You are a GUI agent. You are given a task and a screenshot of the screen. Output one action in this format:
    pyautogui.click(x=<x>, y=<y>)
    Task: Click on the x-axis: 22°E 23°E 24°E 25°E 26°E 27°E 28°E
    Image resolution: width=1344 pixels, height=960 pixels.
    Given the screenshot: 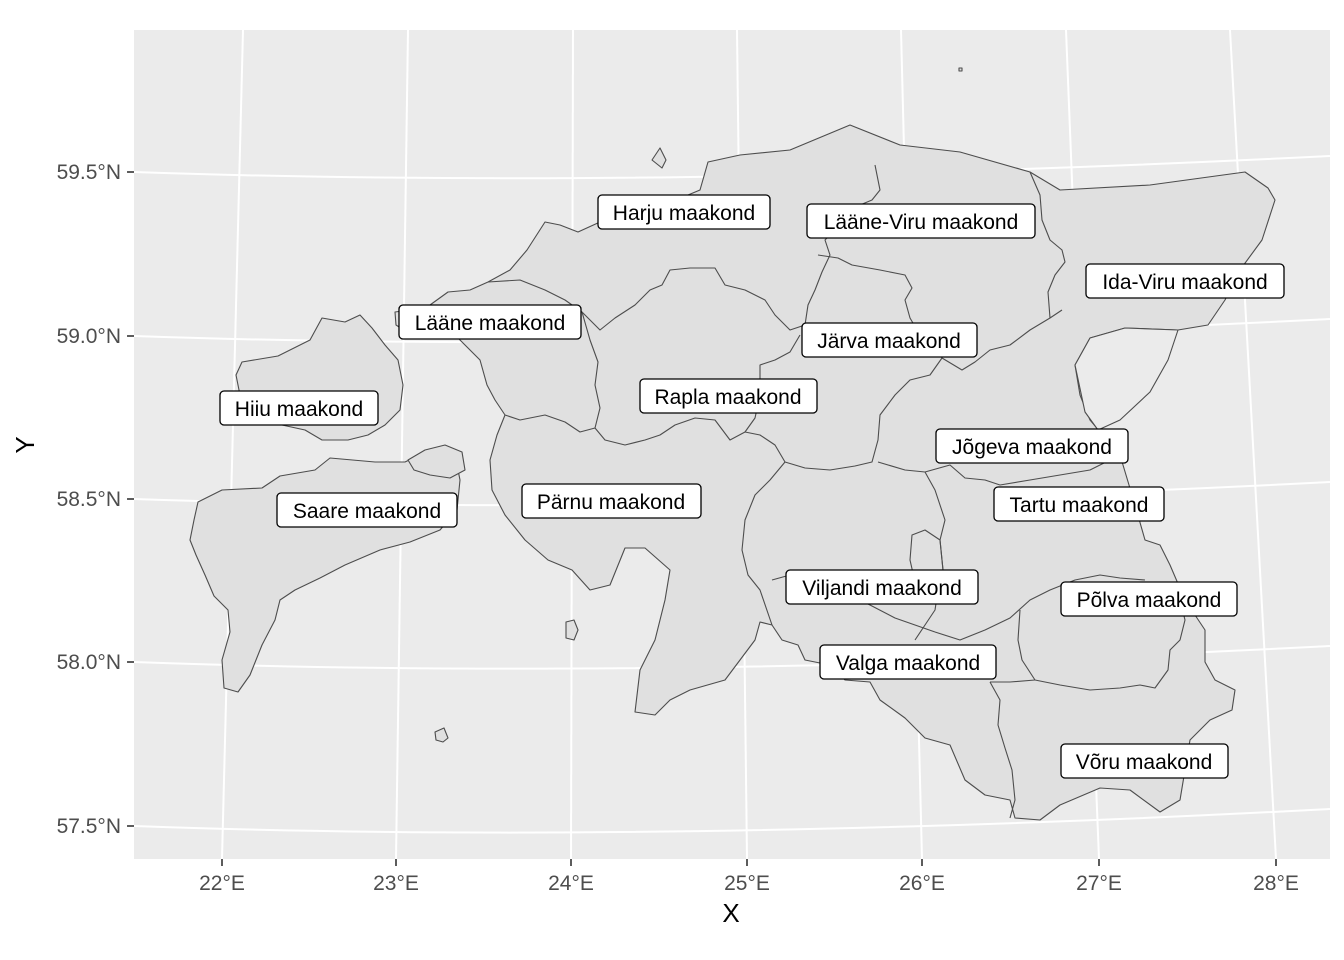 What is the action you would take?
    pyautogui.click(x=749, y=877)
    